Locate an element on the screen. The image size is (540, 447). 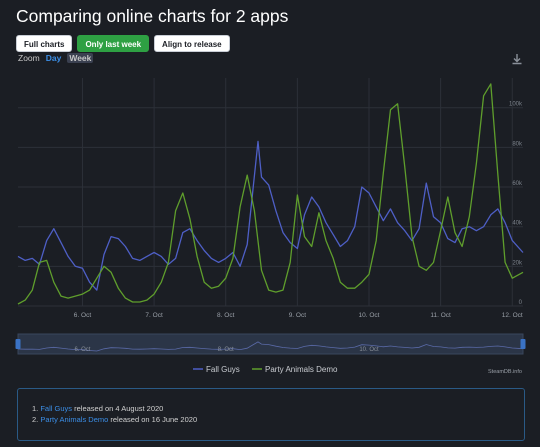
only-last-week-button: Only last week is located at coordinates (113, 43).